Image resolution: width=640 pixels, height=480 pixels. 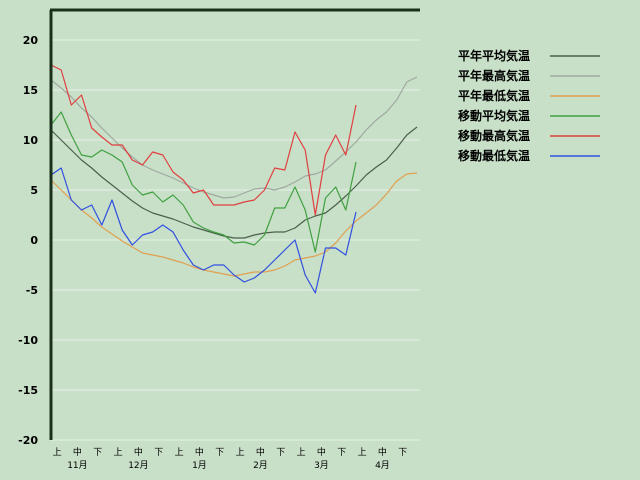 I want to click on x-tick-labels: 上中下上中下上中下上中下上中下上中下, so click(x=230, y=452).